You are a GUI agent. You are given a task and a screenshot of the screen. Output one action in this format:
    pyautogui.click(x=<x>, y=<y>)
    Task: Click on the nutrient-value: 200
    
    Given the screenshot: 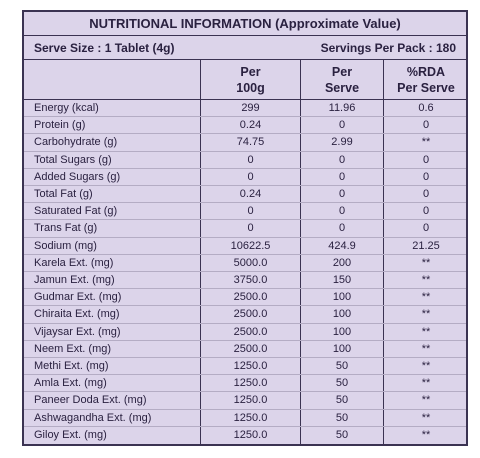 What is the action you would take?
    pyautogui.click(x=342, y=262)
    